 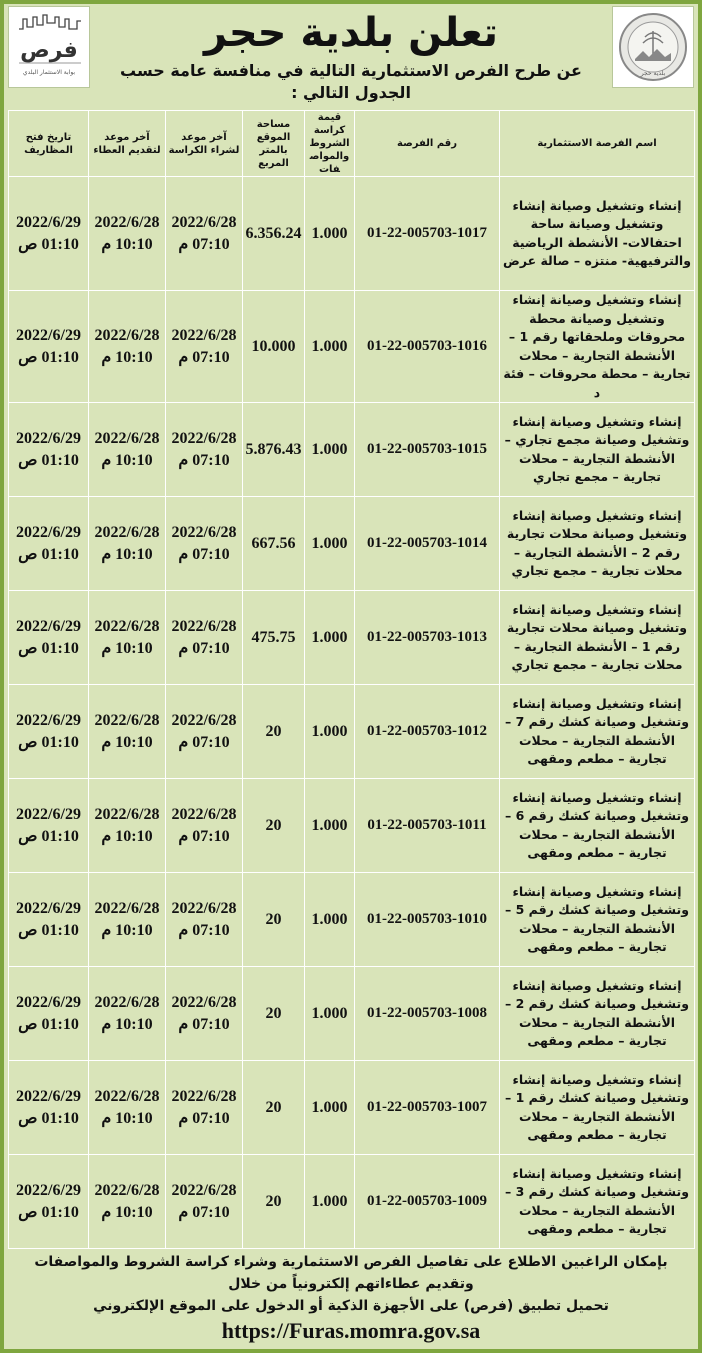 I want to click on opportunity-number: 01-22-005703-1012, so click(x=427, y=731).